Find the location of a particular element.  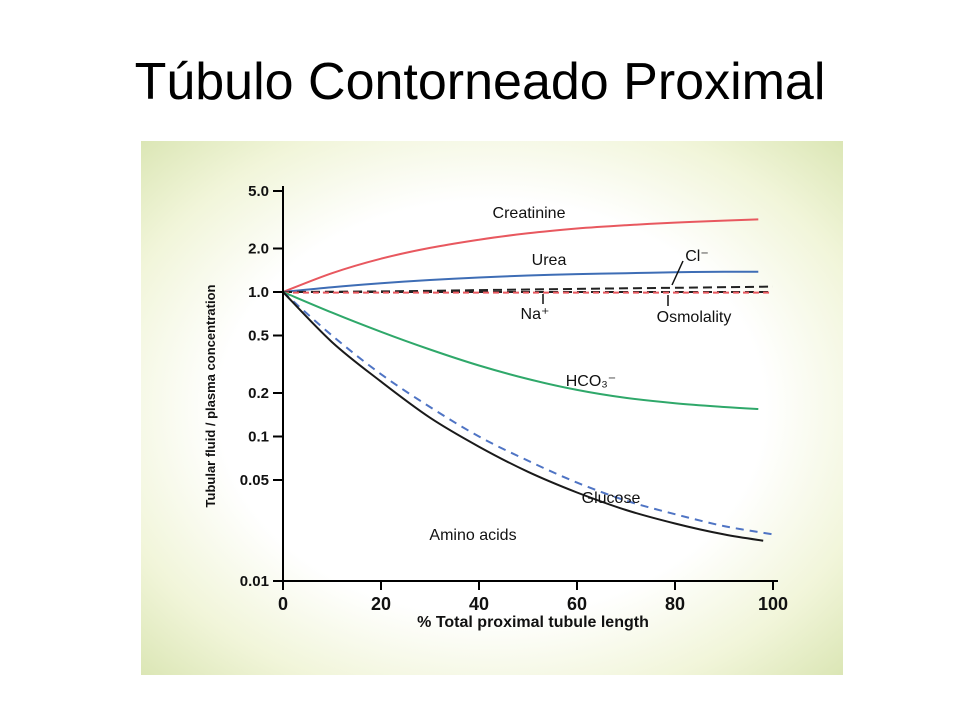

y-tick-label: 2.0 is located at coordinates (258, 249).